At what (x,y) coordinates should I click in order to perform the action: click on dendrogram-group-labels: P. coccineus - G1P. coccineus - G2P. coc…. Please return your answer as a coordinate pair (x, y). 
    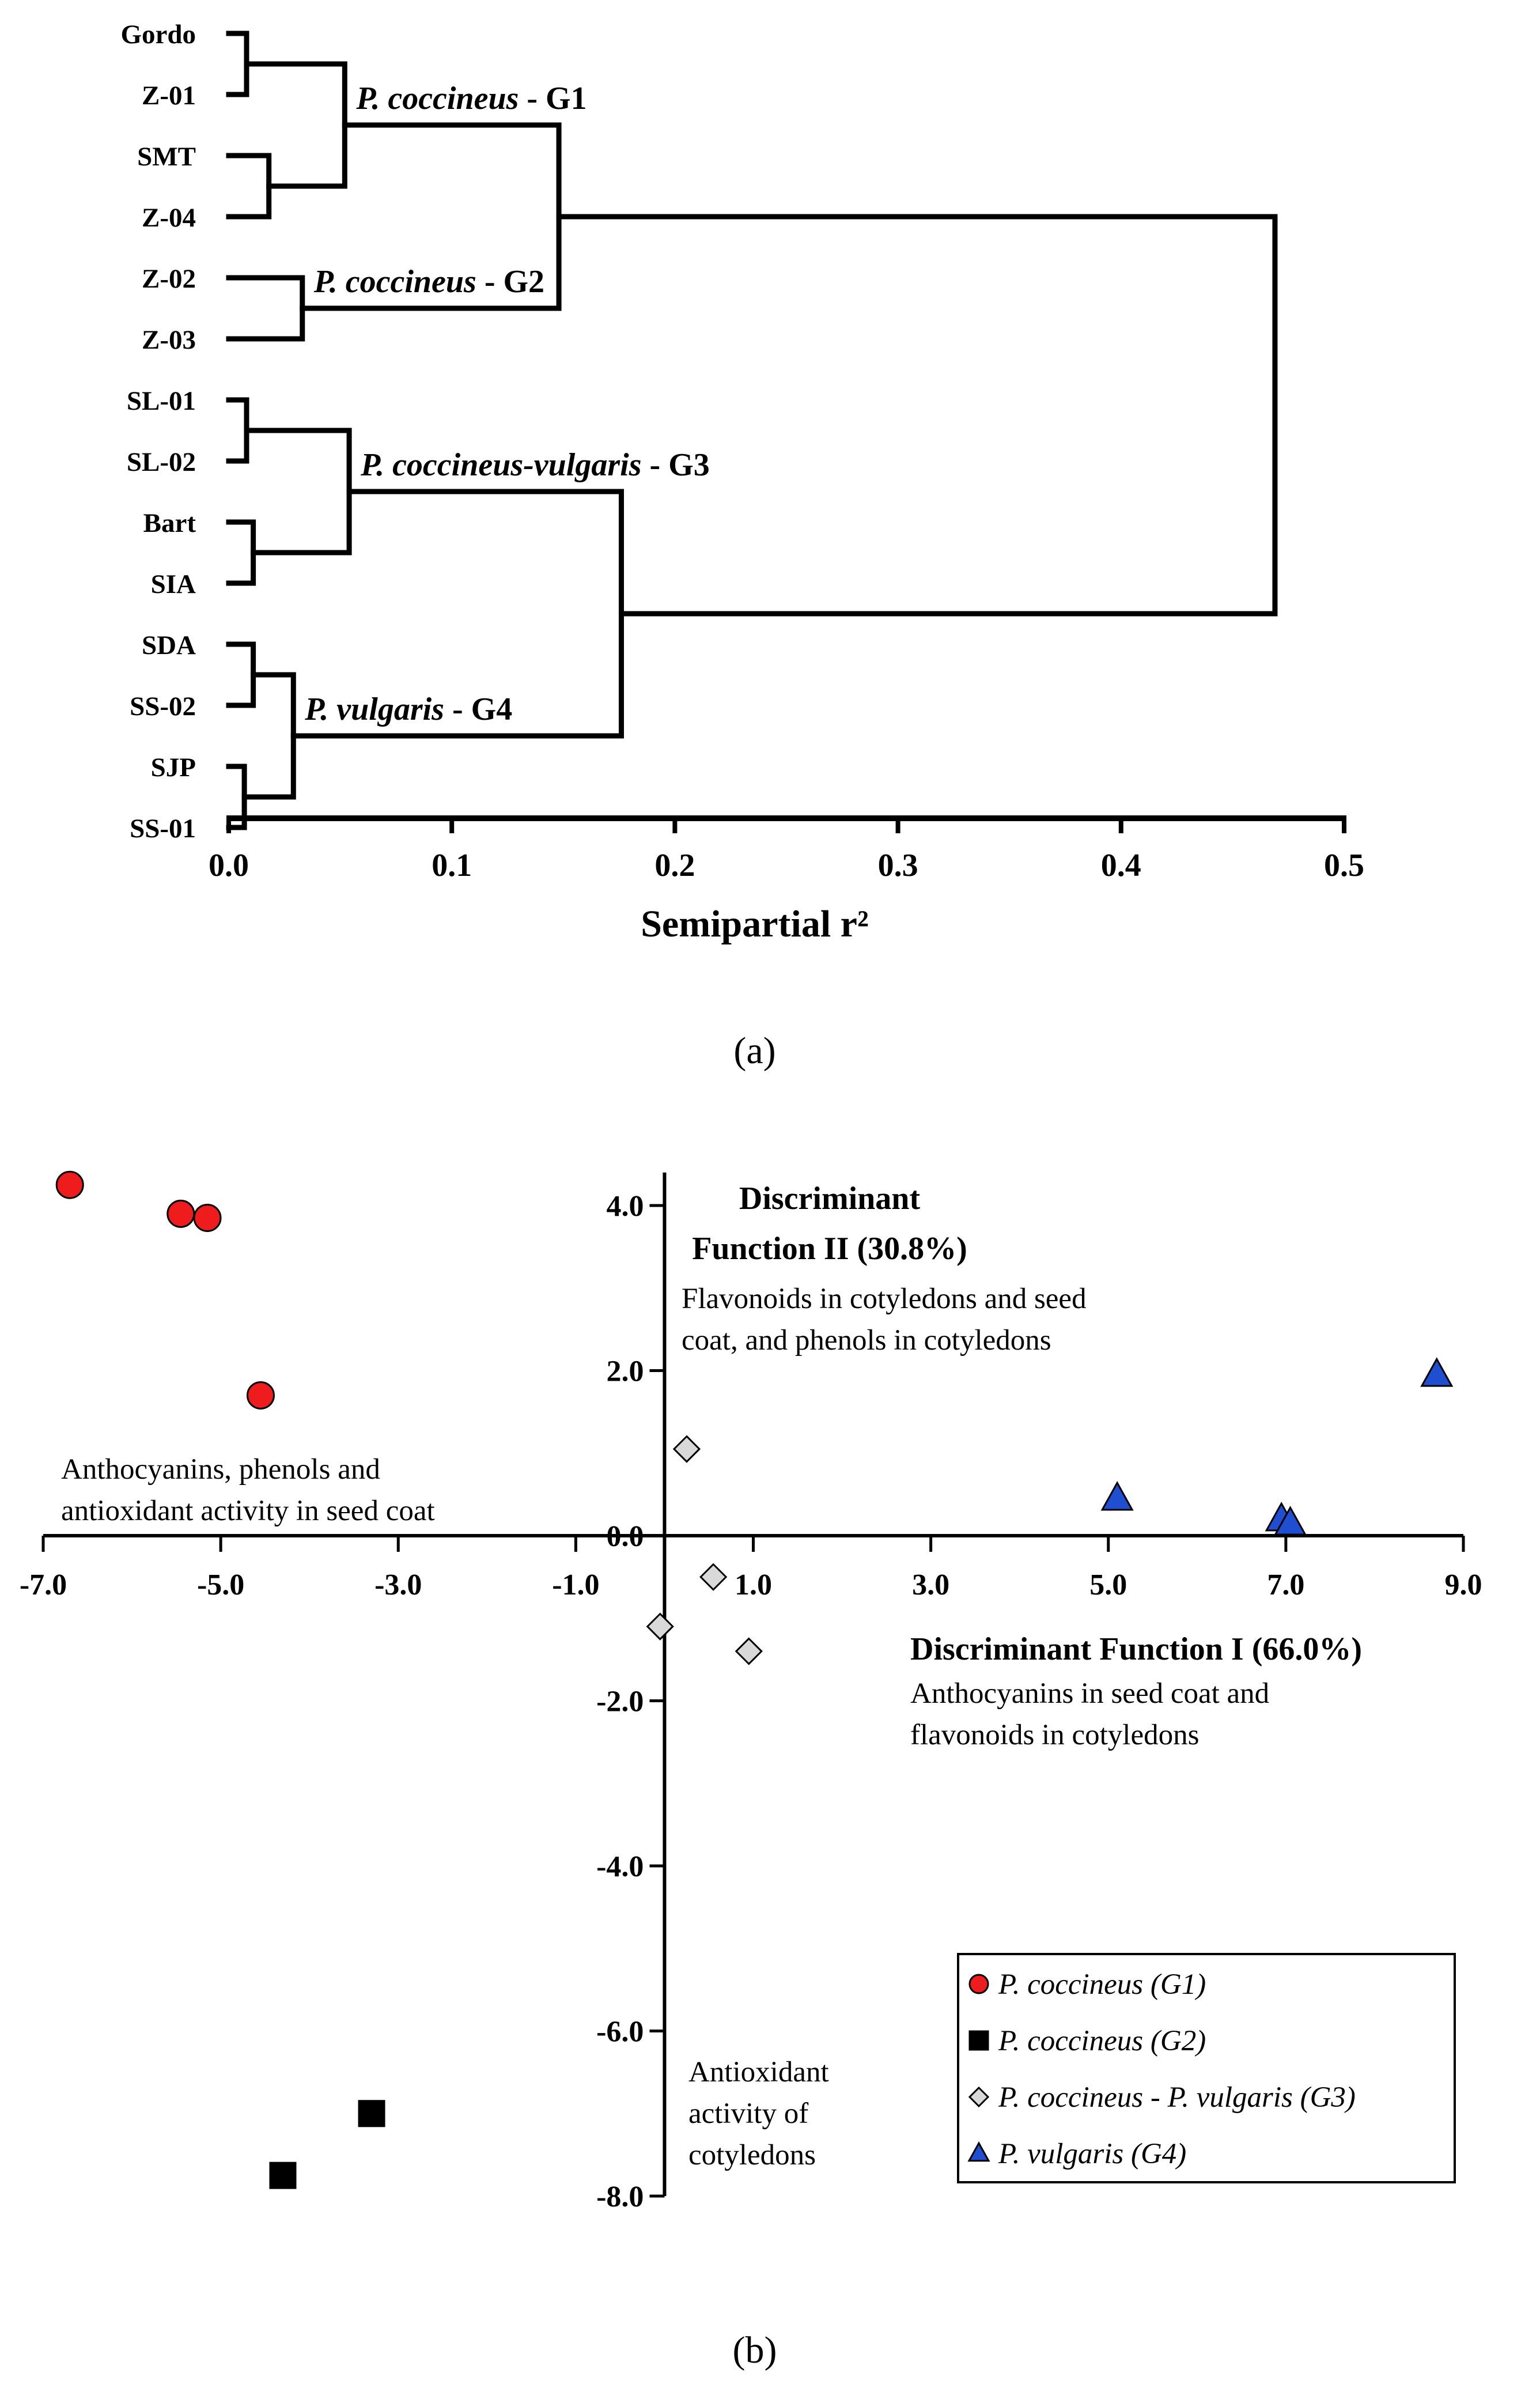
    Looking at the image, I should click on (507, 404).